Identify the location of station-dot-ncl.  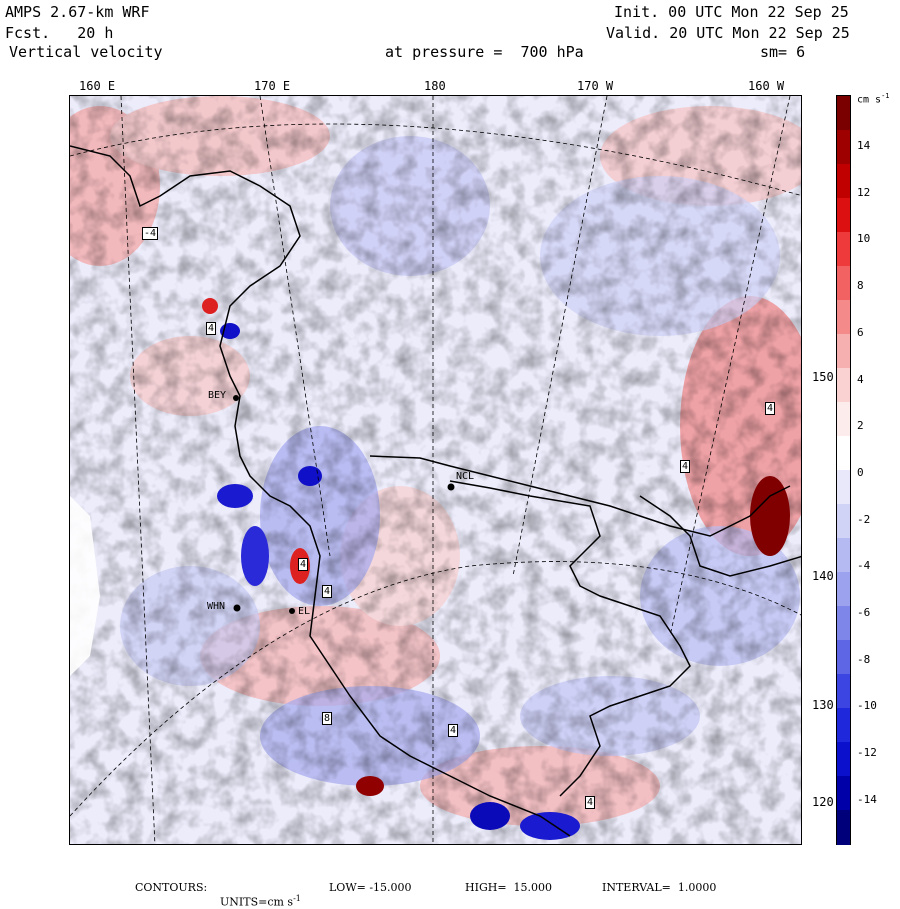
(451, 487).